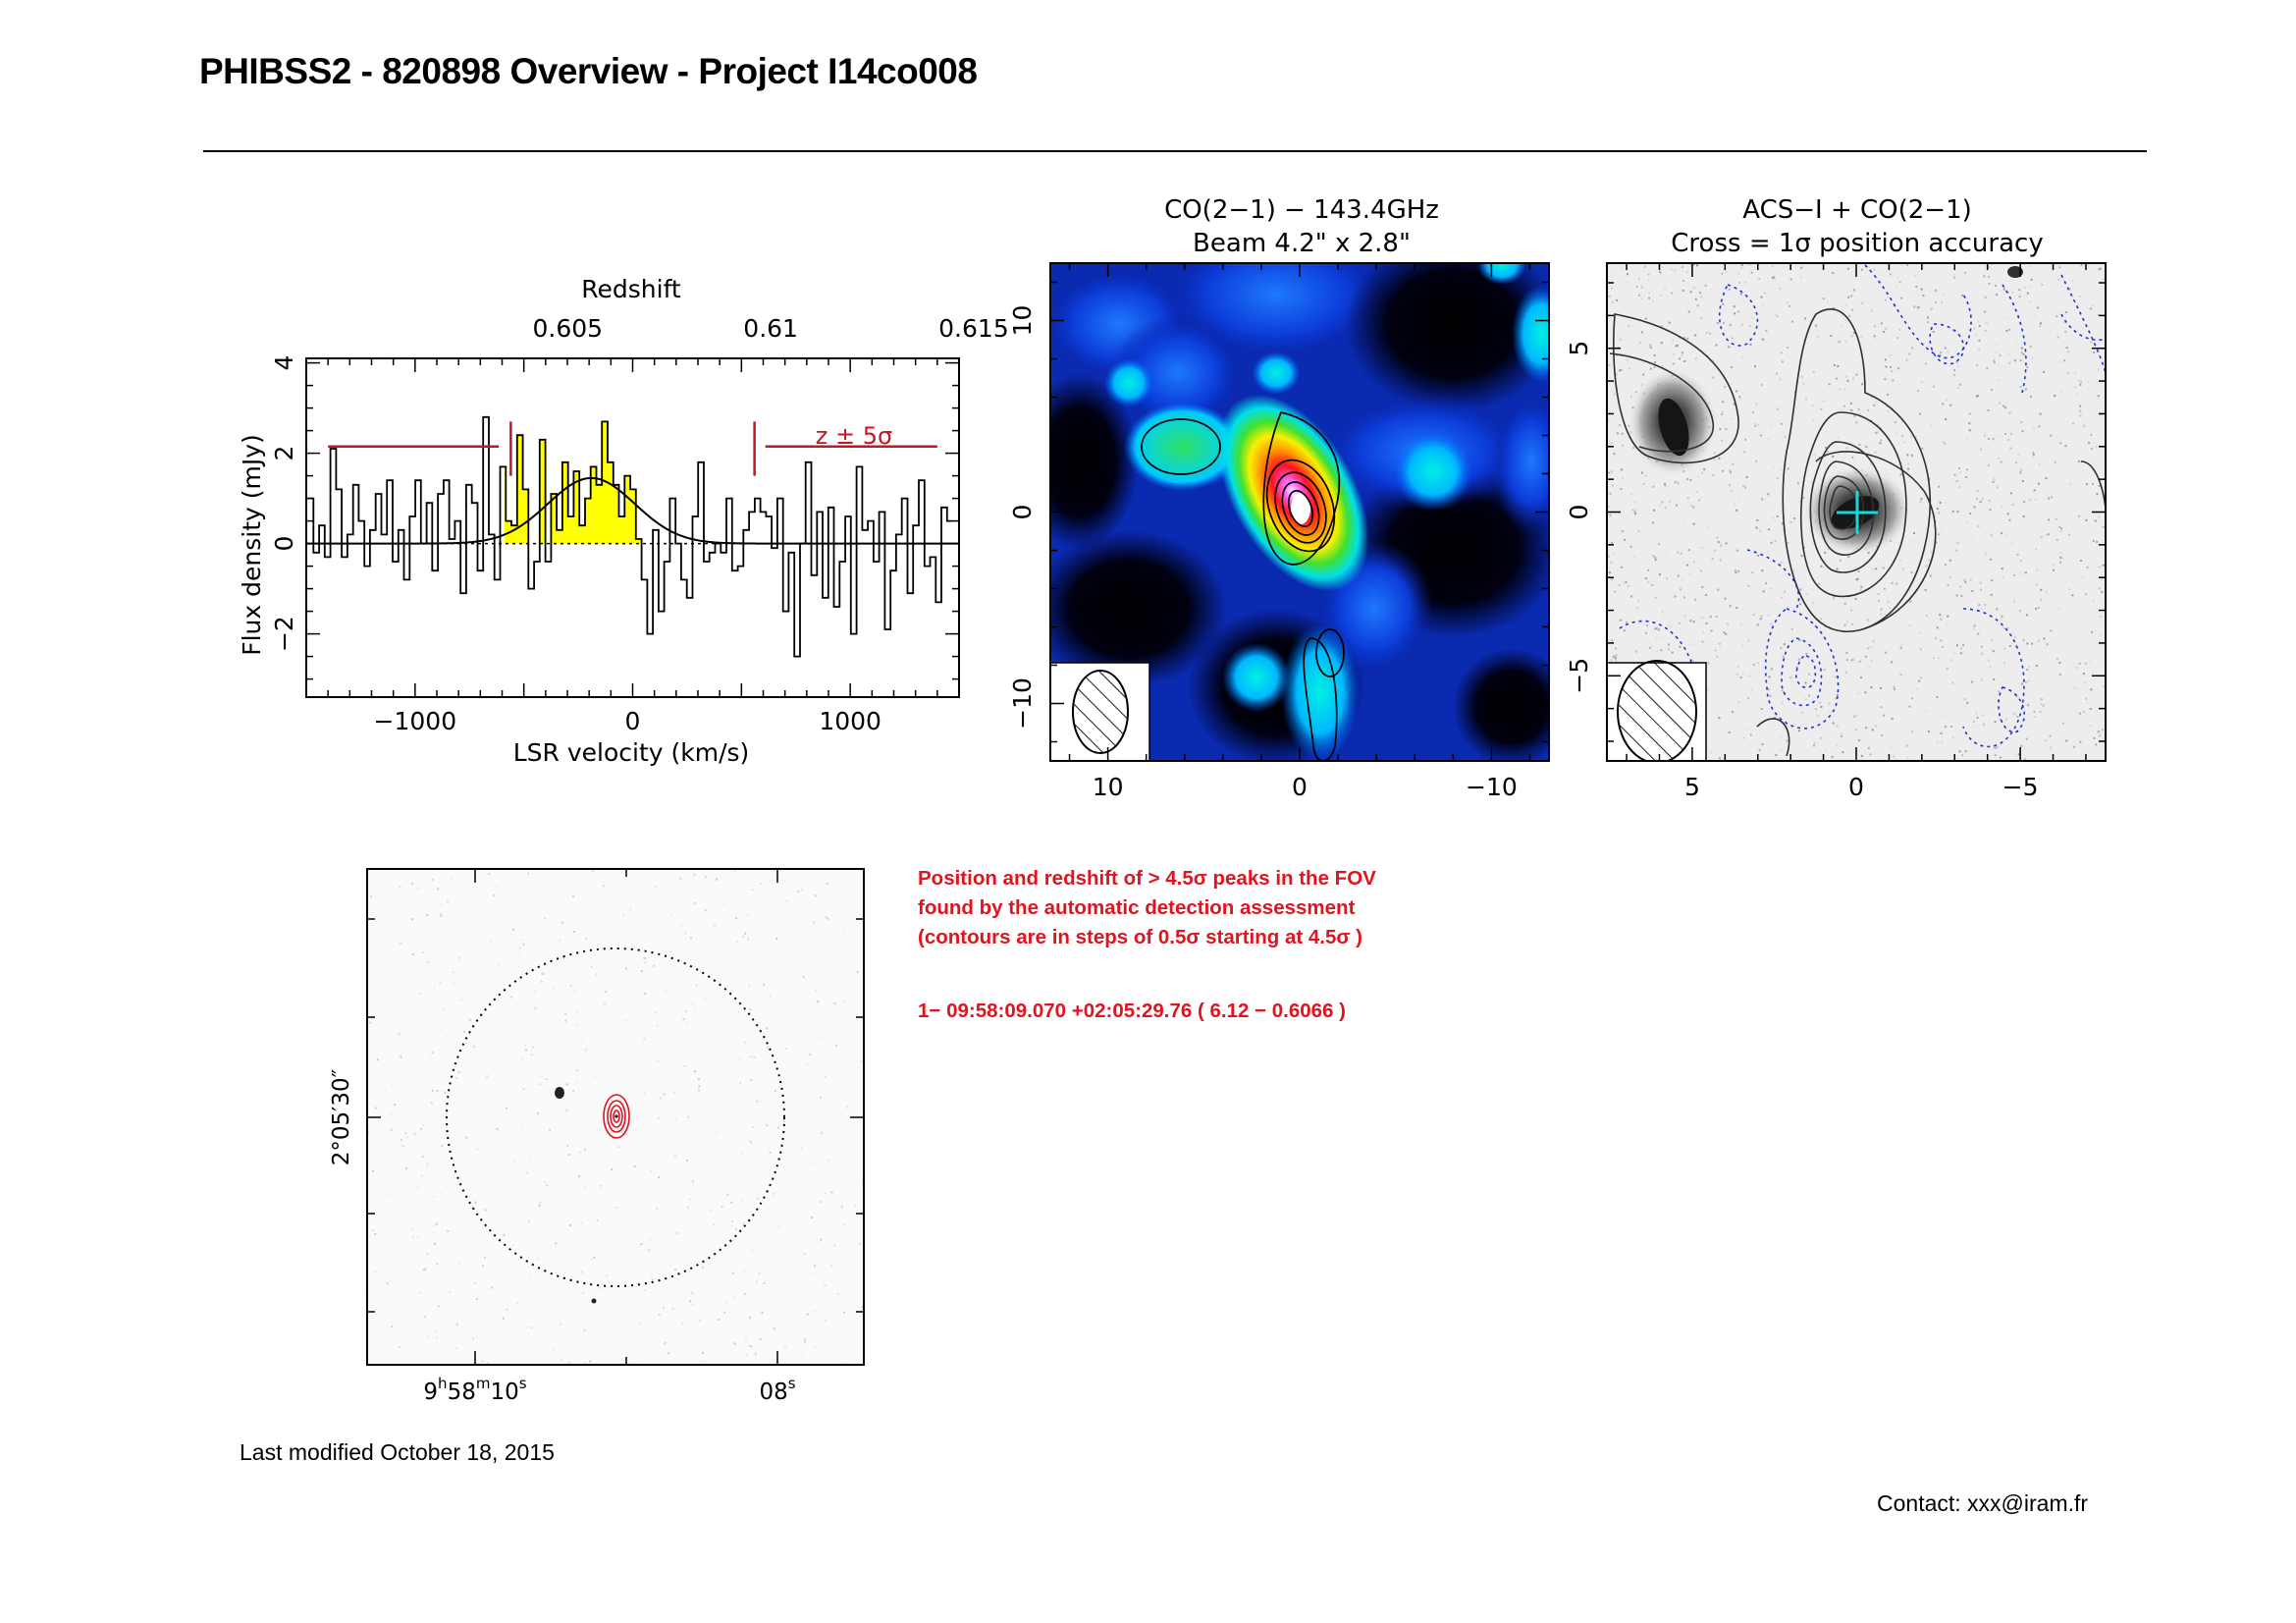 The image size is (2296, 1623). I want to click on spectrum-fill-bar, so click(509, 532).